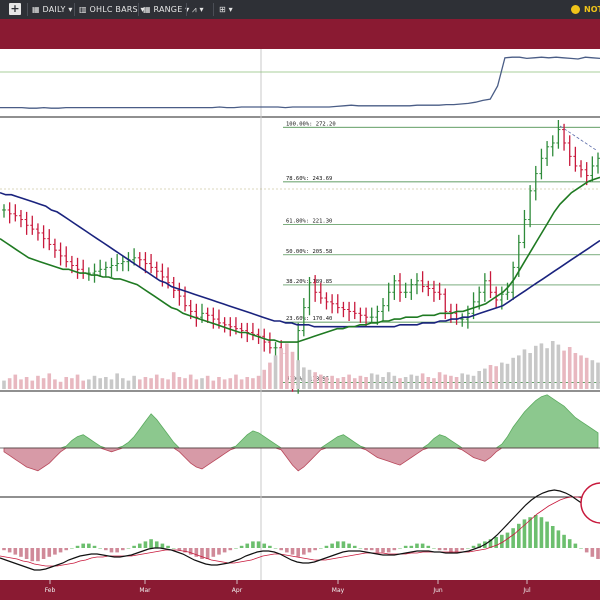 The height and width of the screenshot is (600, 600). What do you see at coordinates (309, 222) in the screenshot?
I see `fibonacci-level-label: 61.80%: 221.30` at bounding box center [309, 222].